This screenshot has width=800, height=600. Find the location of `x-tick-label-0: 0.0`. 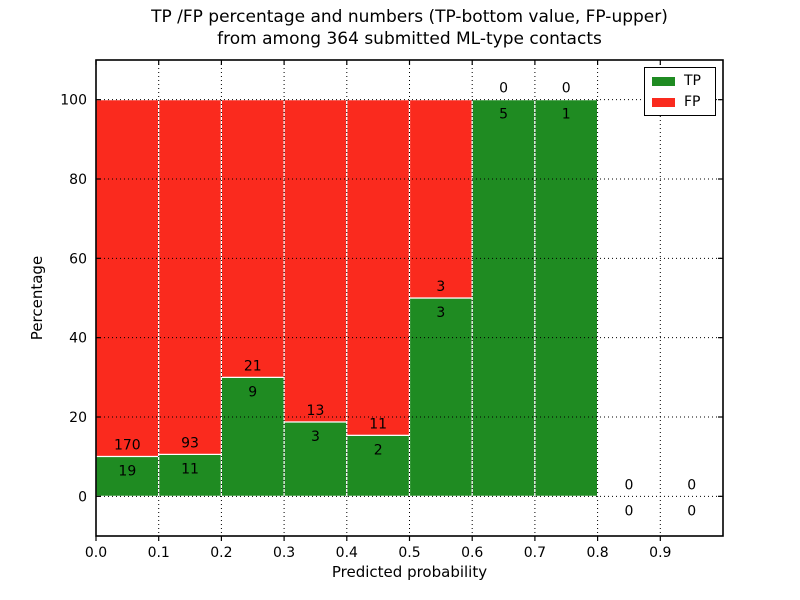

x-tick-label-0: 0.0 is located at coordinates (96, 553).